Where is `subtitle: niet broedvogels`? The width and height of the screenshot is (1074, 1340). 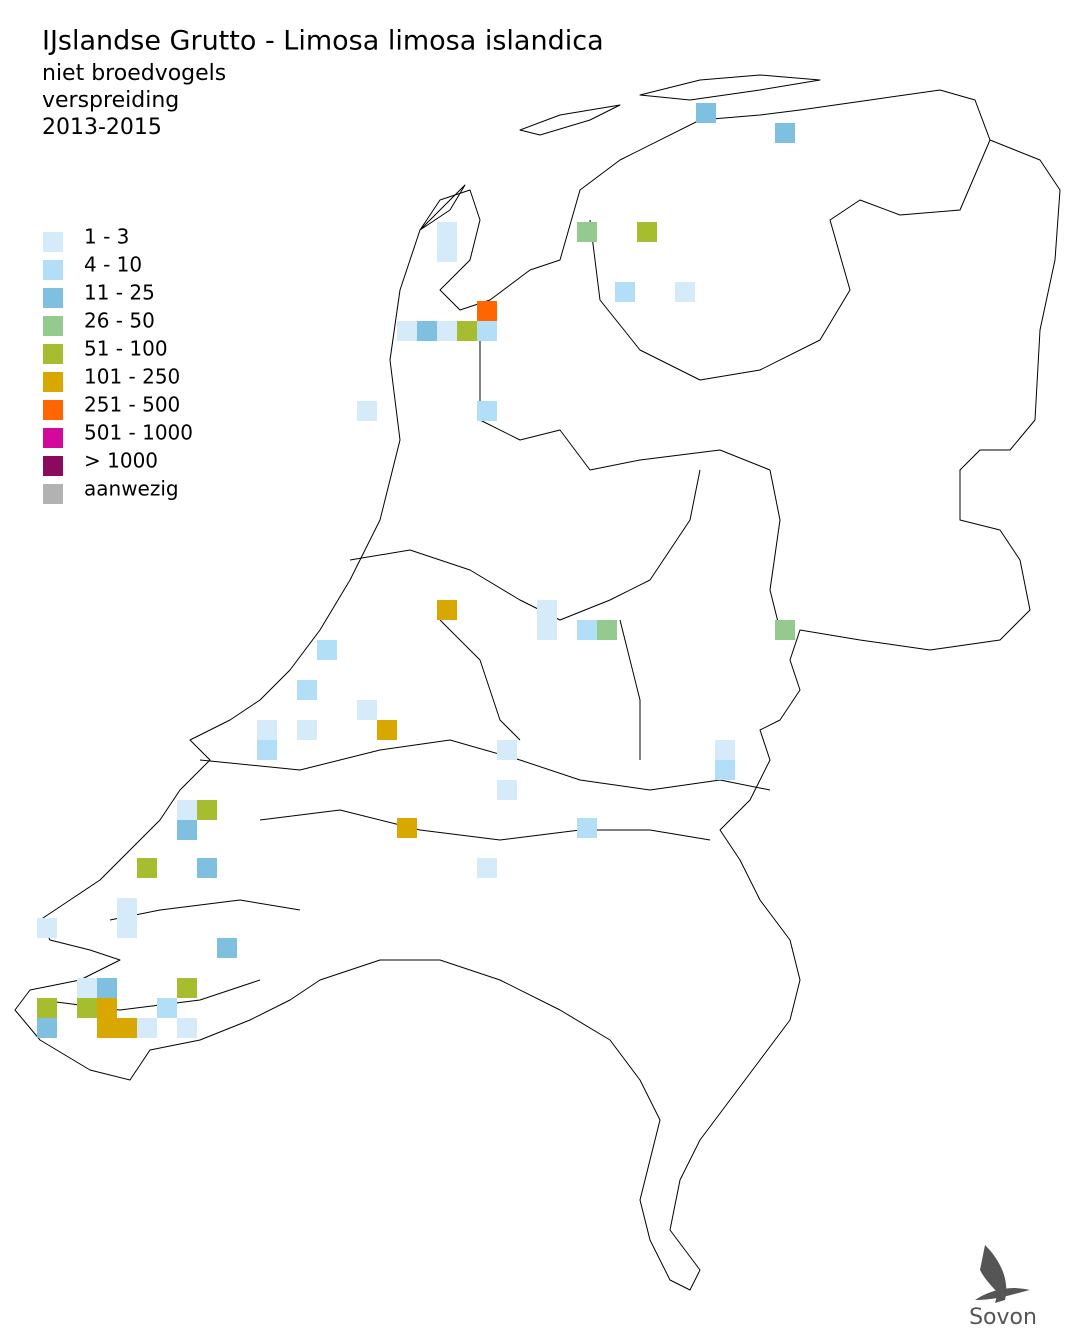
subtitle: niet broedvogels is located at coordinates (134, 73).